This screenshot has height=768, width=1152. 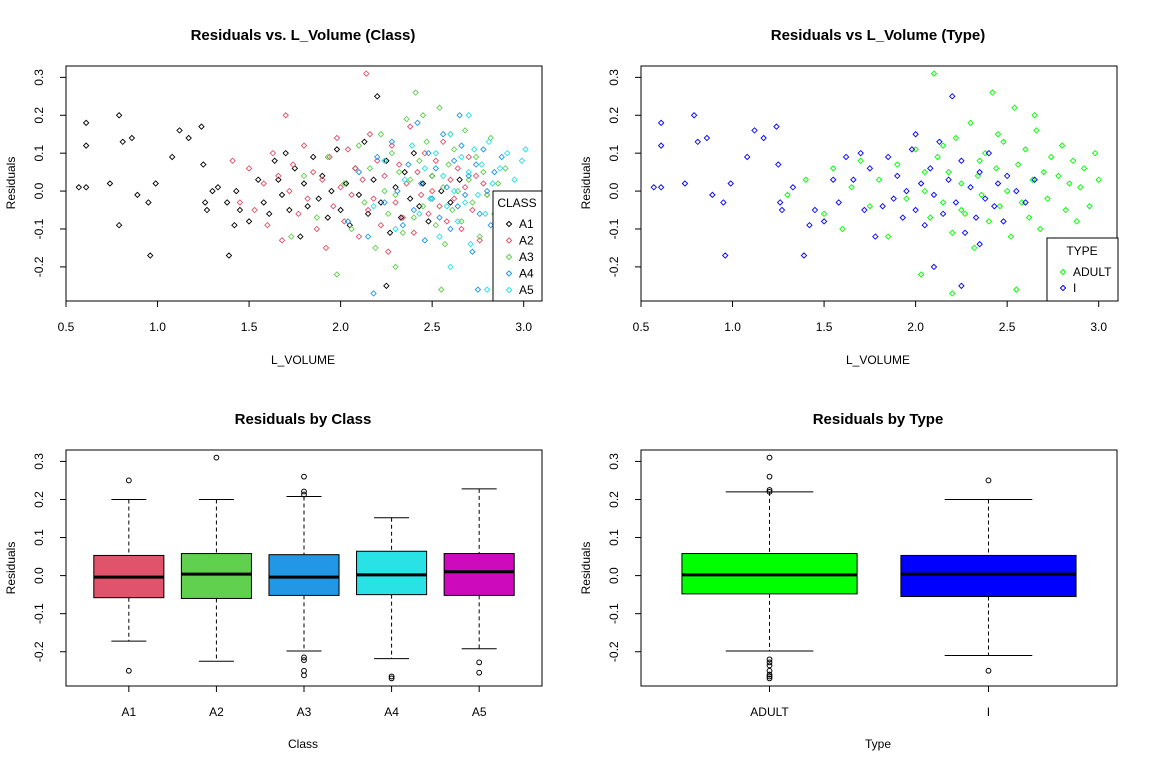 What do you see at coordinates (641, 327) in the screenshot?
I see `x-tick-label: 0.5` at bounding box center [641, 327].